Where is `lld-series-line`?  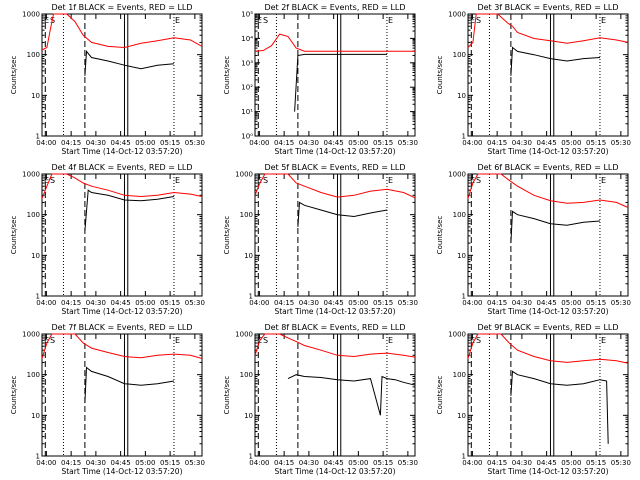
lld-series-line is located at coordinates (548, 30).